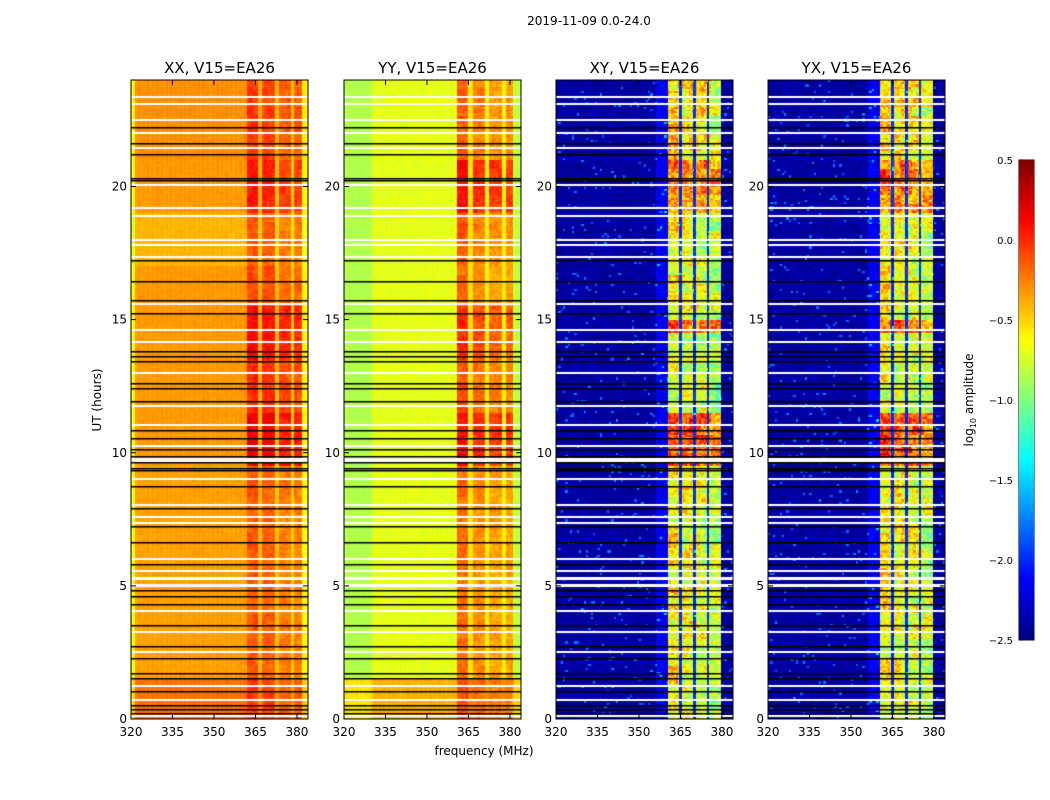 The image size is (1050, 800). I want to click on heatmap-yy, so click(432, 399).